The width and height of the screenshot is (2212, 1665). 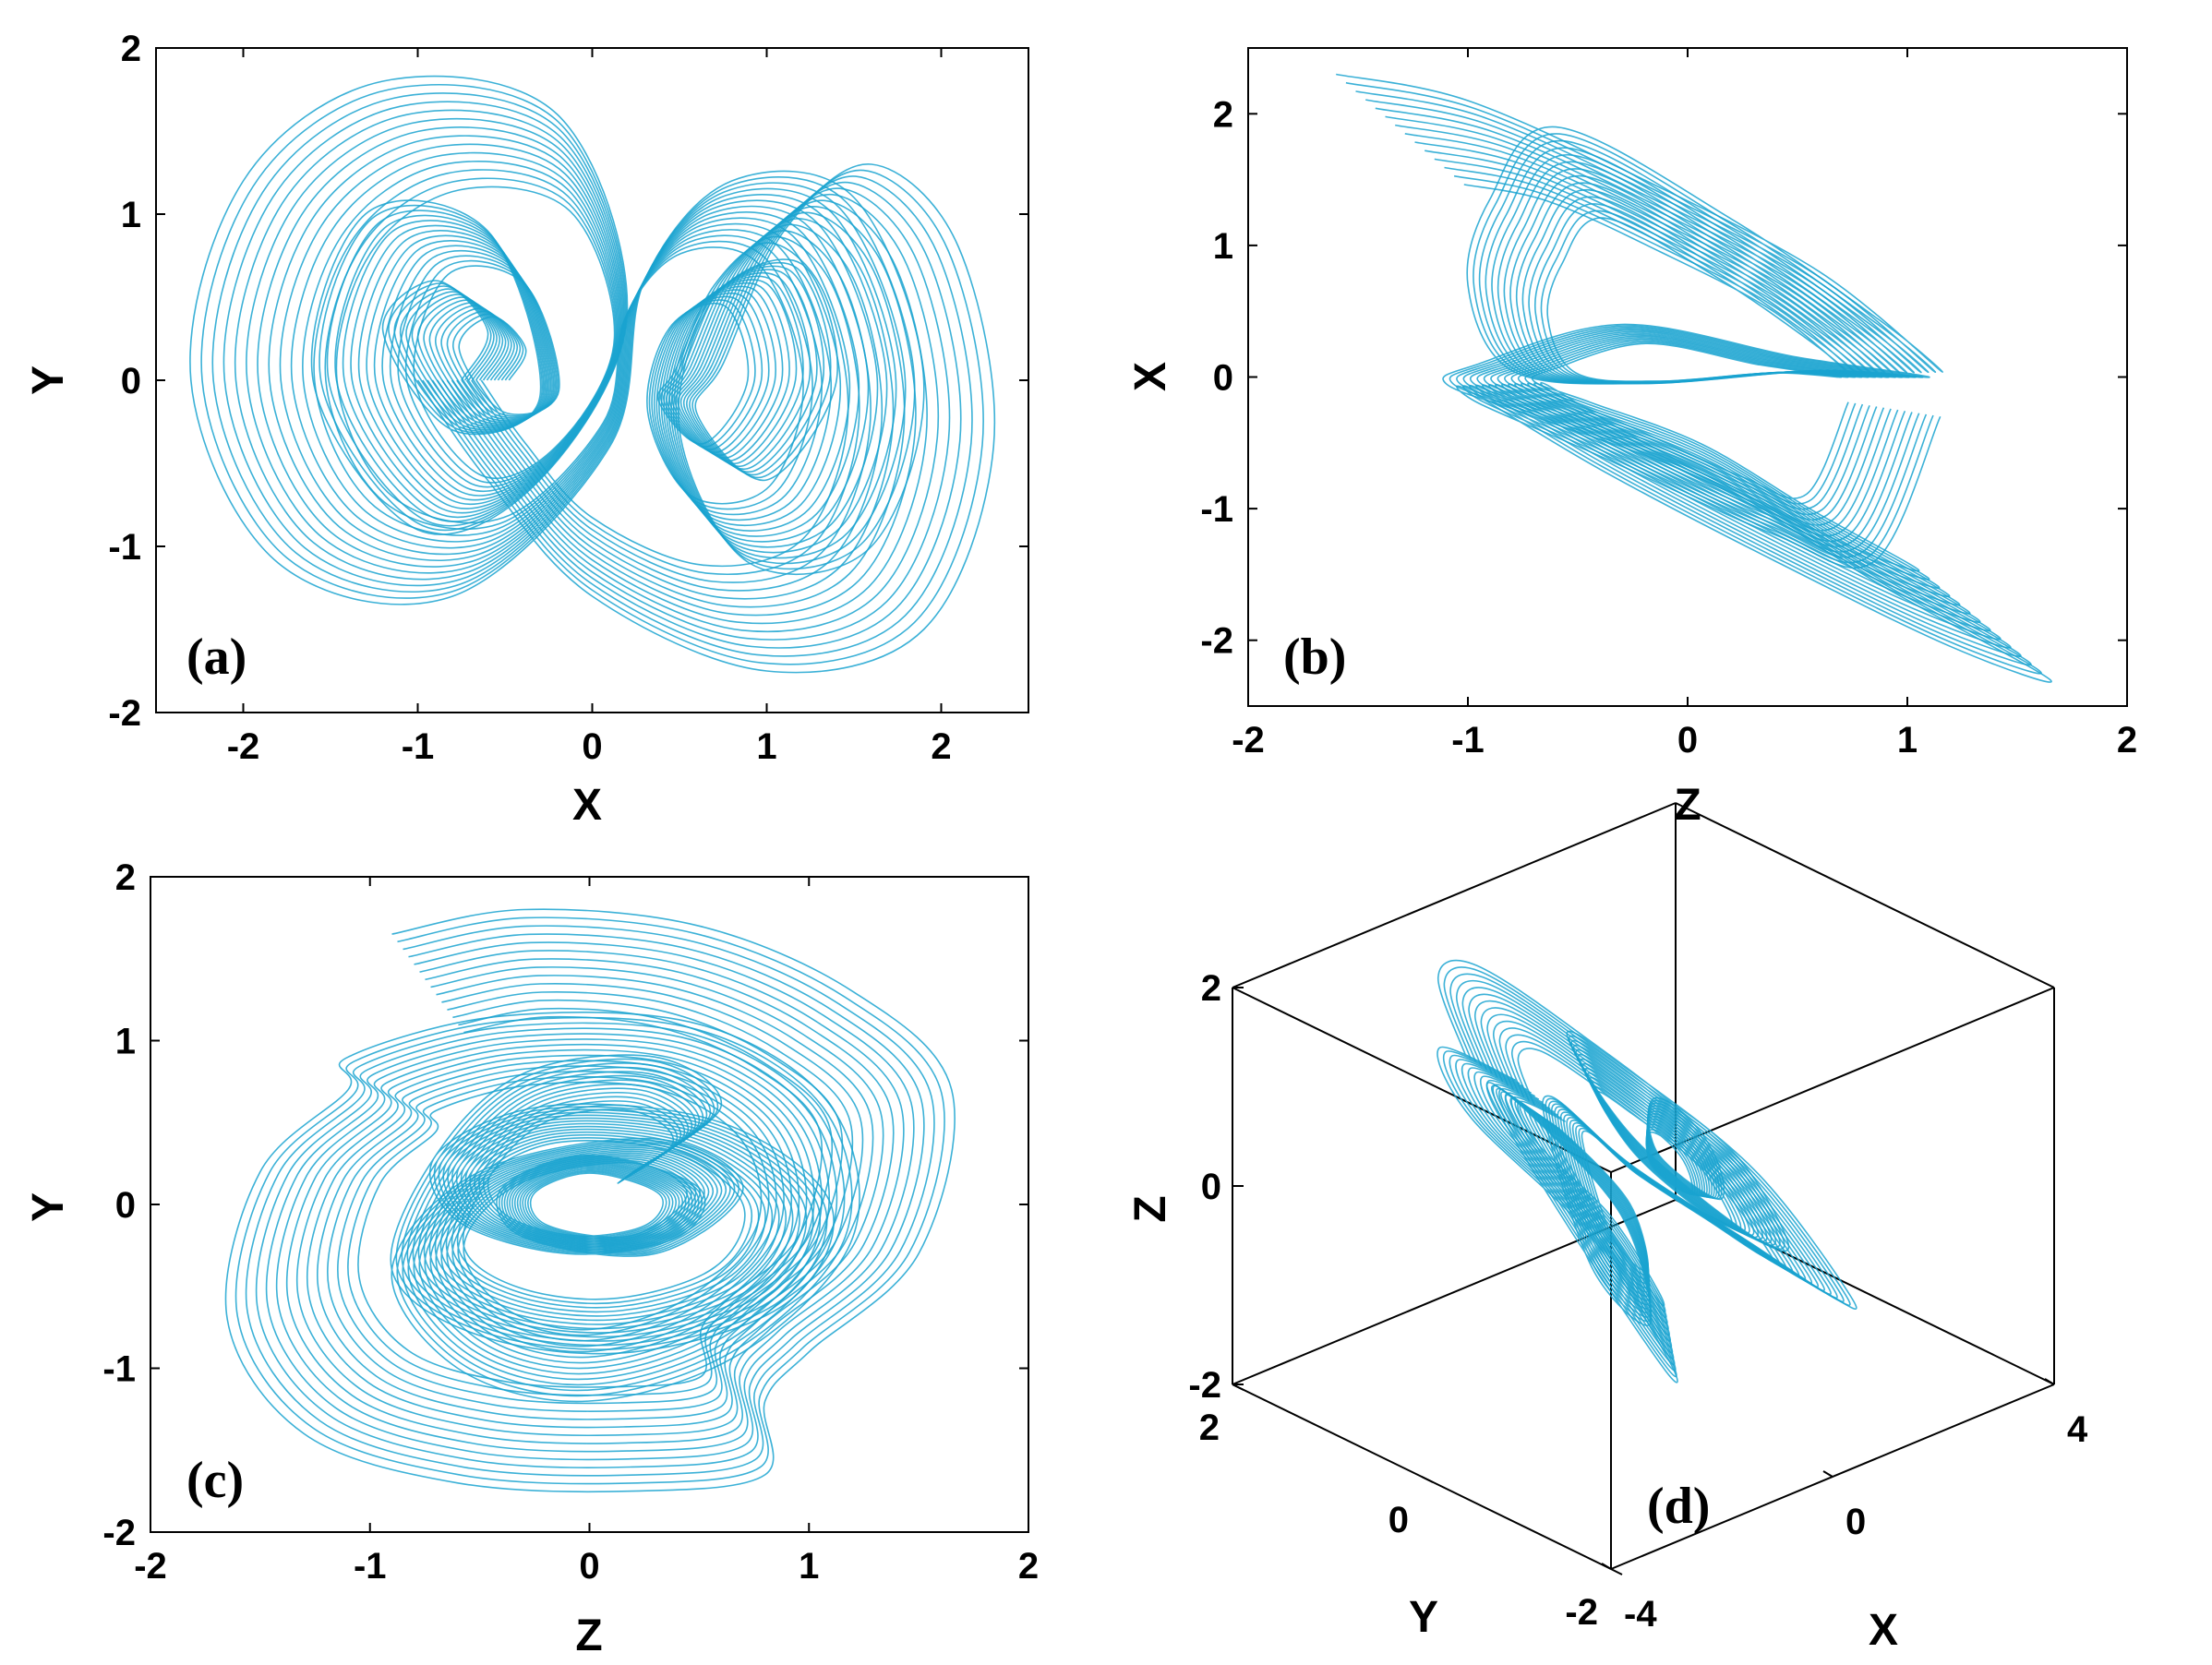 I want to click on panel-a-label: (a), so click(x=216, y=657).